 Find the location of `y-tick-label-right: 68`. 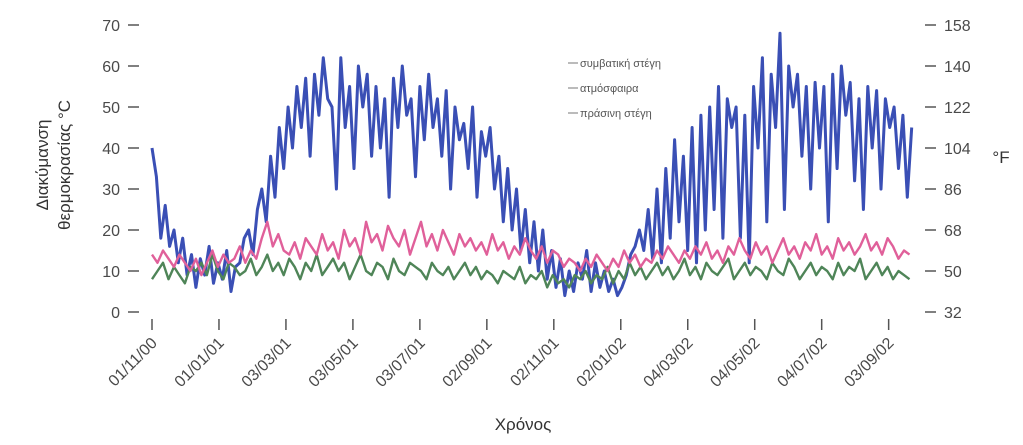

y-tick-label-right: 68 is located at coordinates (953, 231).